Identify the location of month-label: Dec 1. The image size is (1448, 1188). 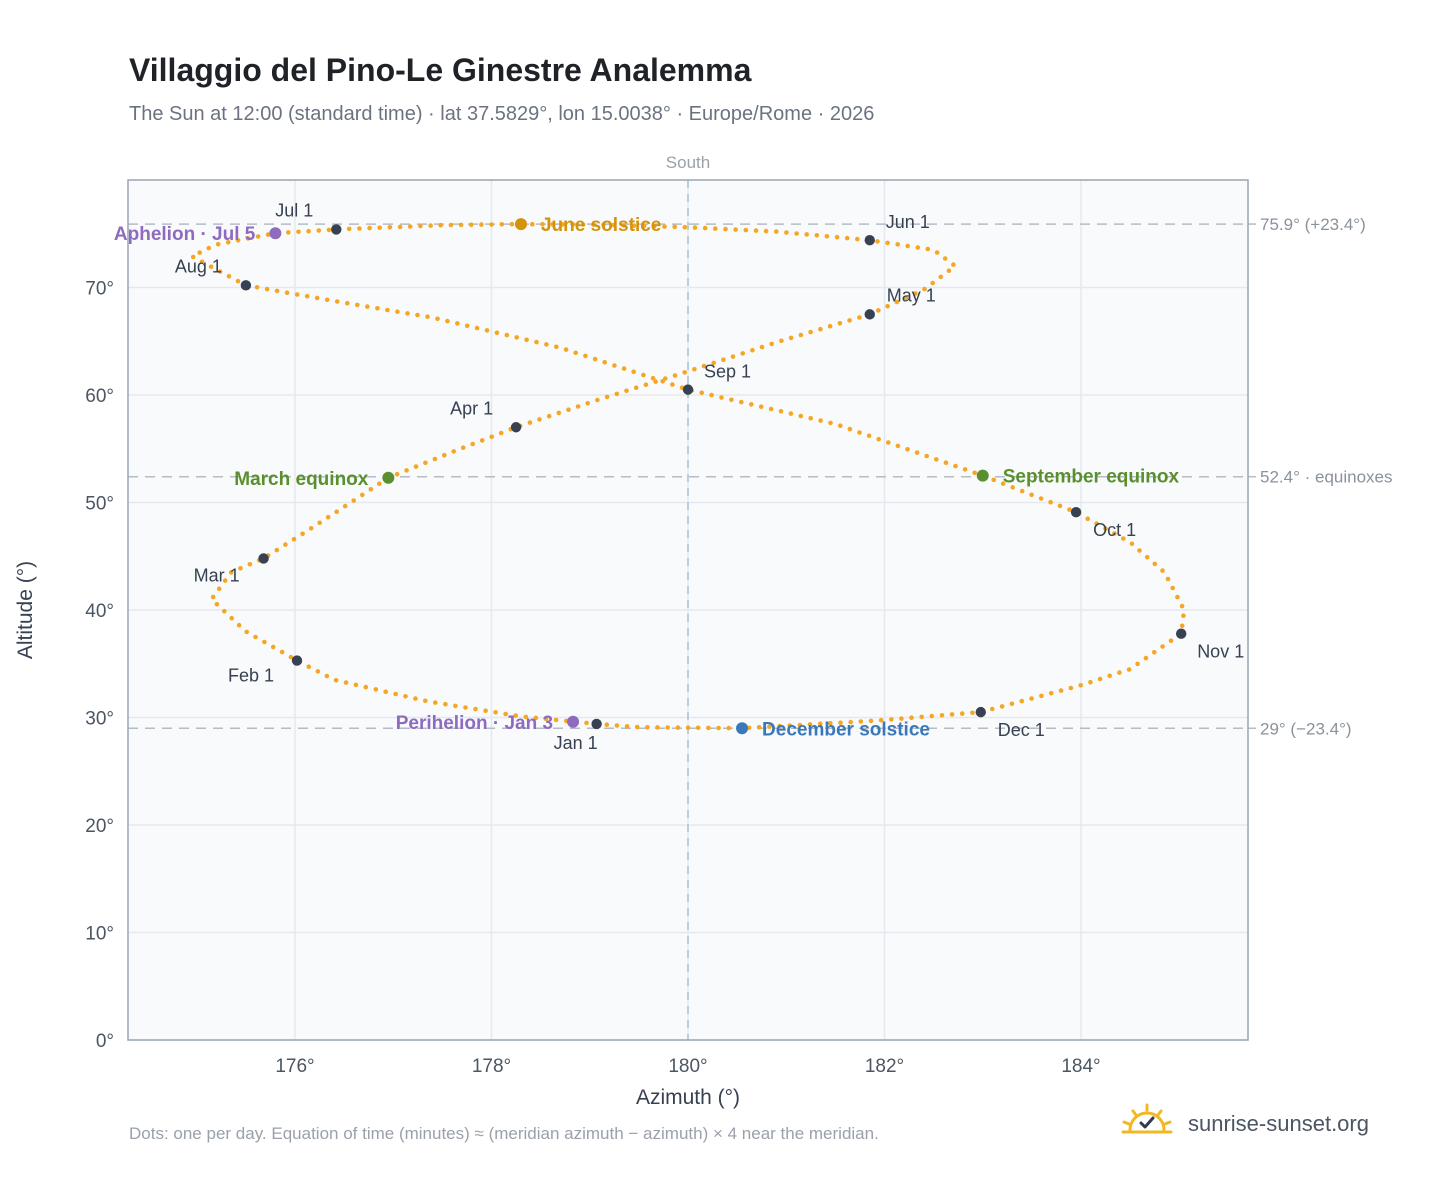
(1021, 730).